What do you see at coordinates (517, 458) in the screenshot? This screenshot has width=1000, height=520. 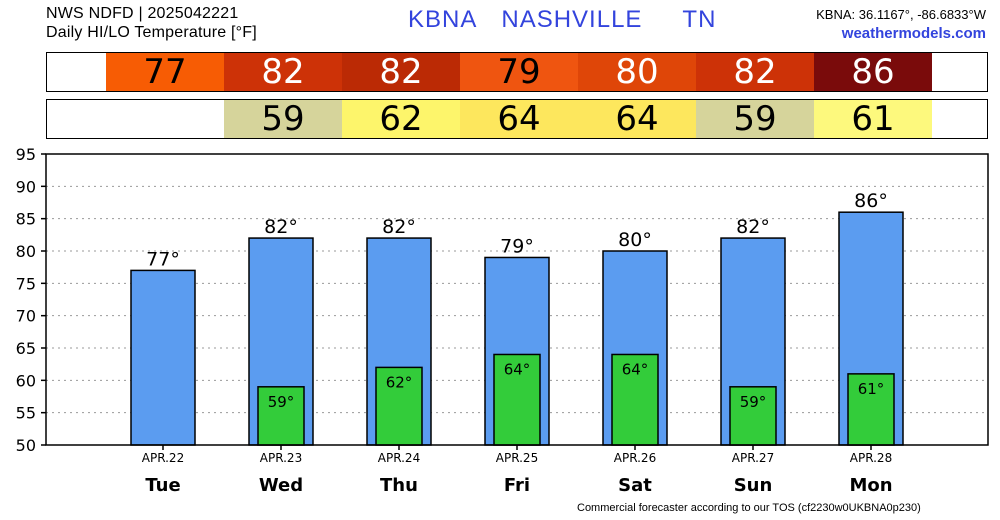 I see `x-date-label: APR.25` at bounding box center [517, 458].